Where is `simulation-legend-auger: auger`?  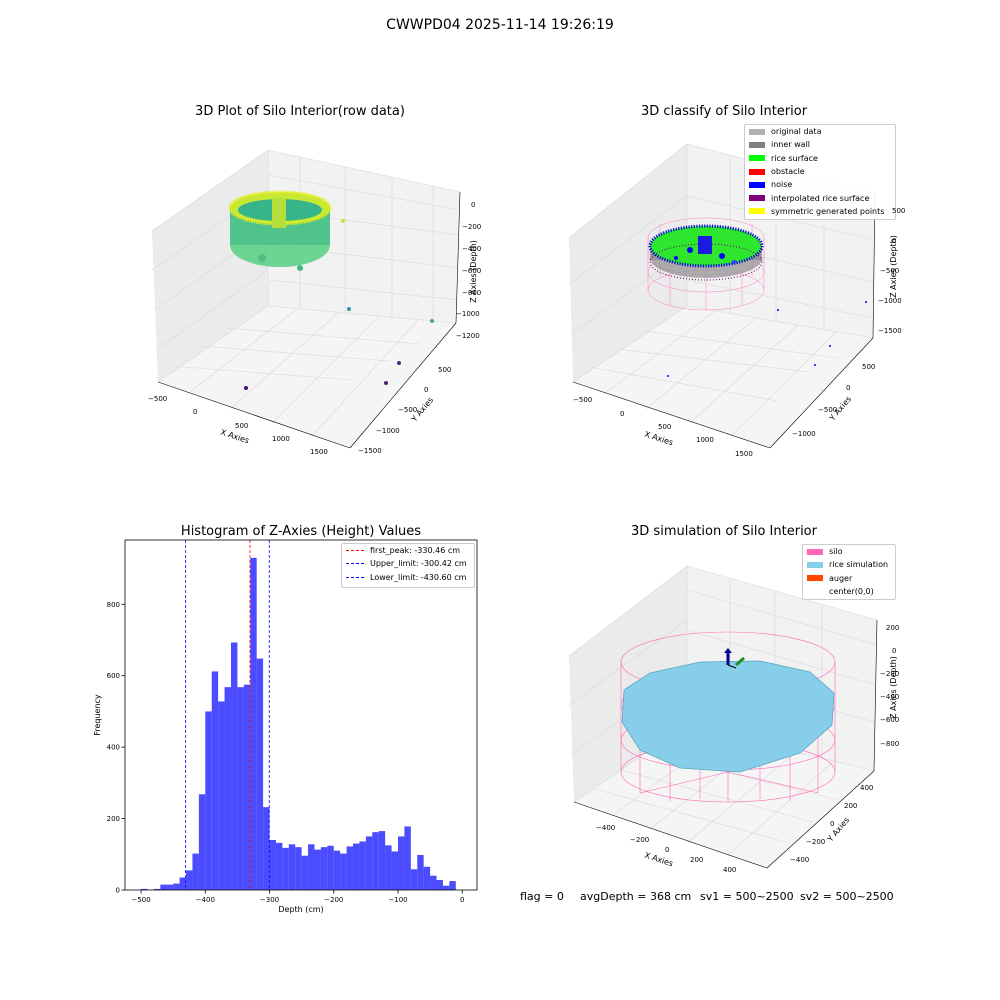 simulation-legend-auger: auger is located at coordinates (849, 578).